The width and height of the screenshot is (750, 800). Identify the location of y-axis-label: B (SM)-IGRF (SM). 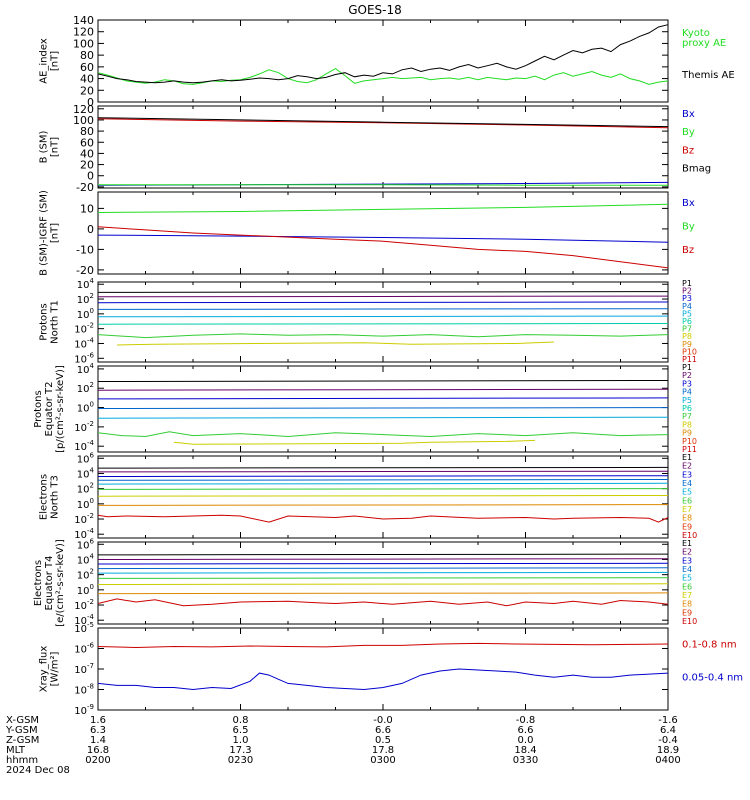
(44, 233).